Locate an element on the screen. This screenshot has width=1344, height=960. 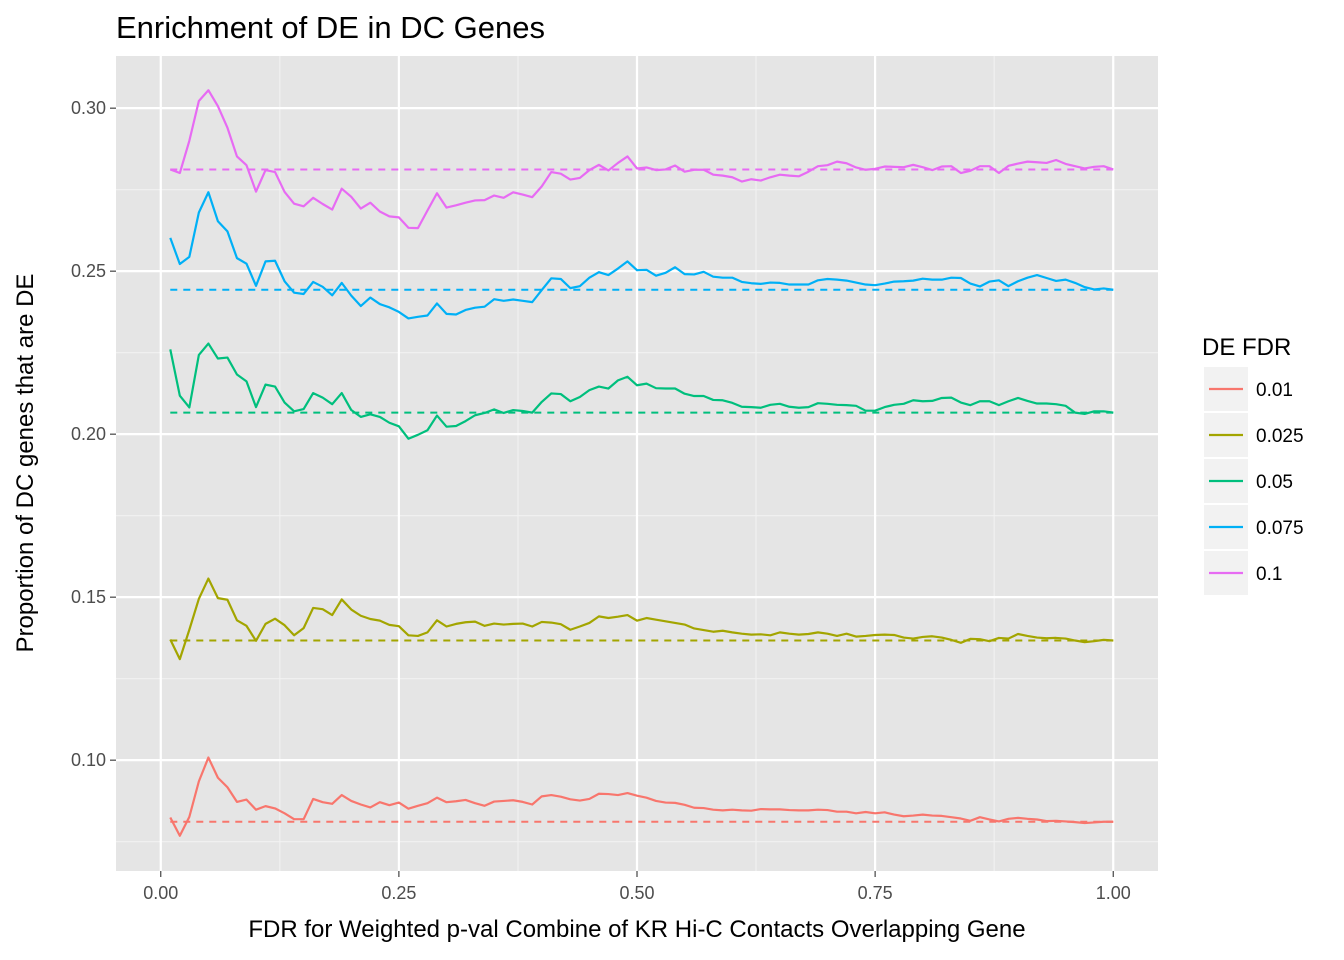
legend-label: 0.075 is located at coordinates (1280, 528).